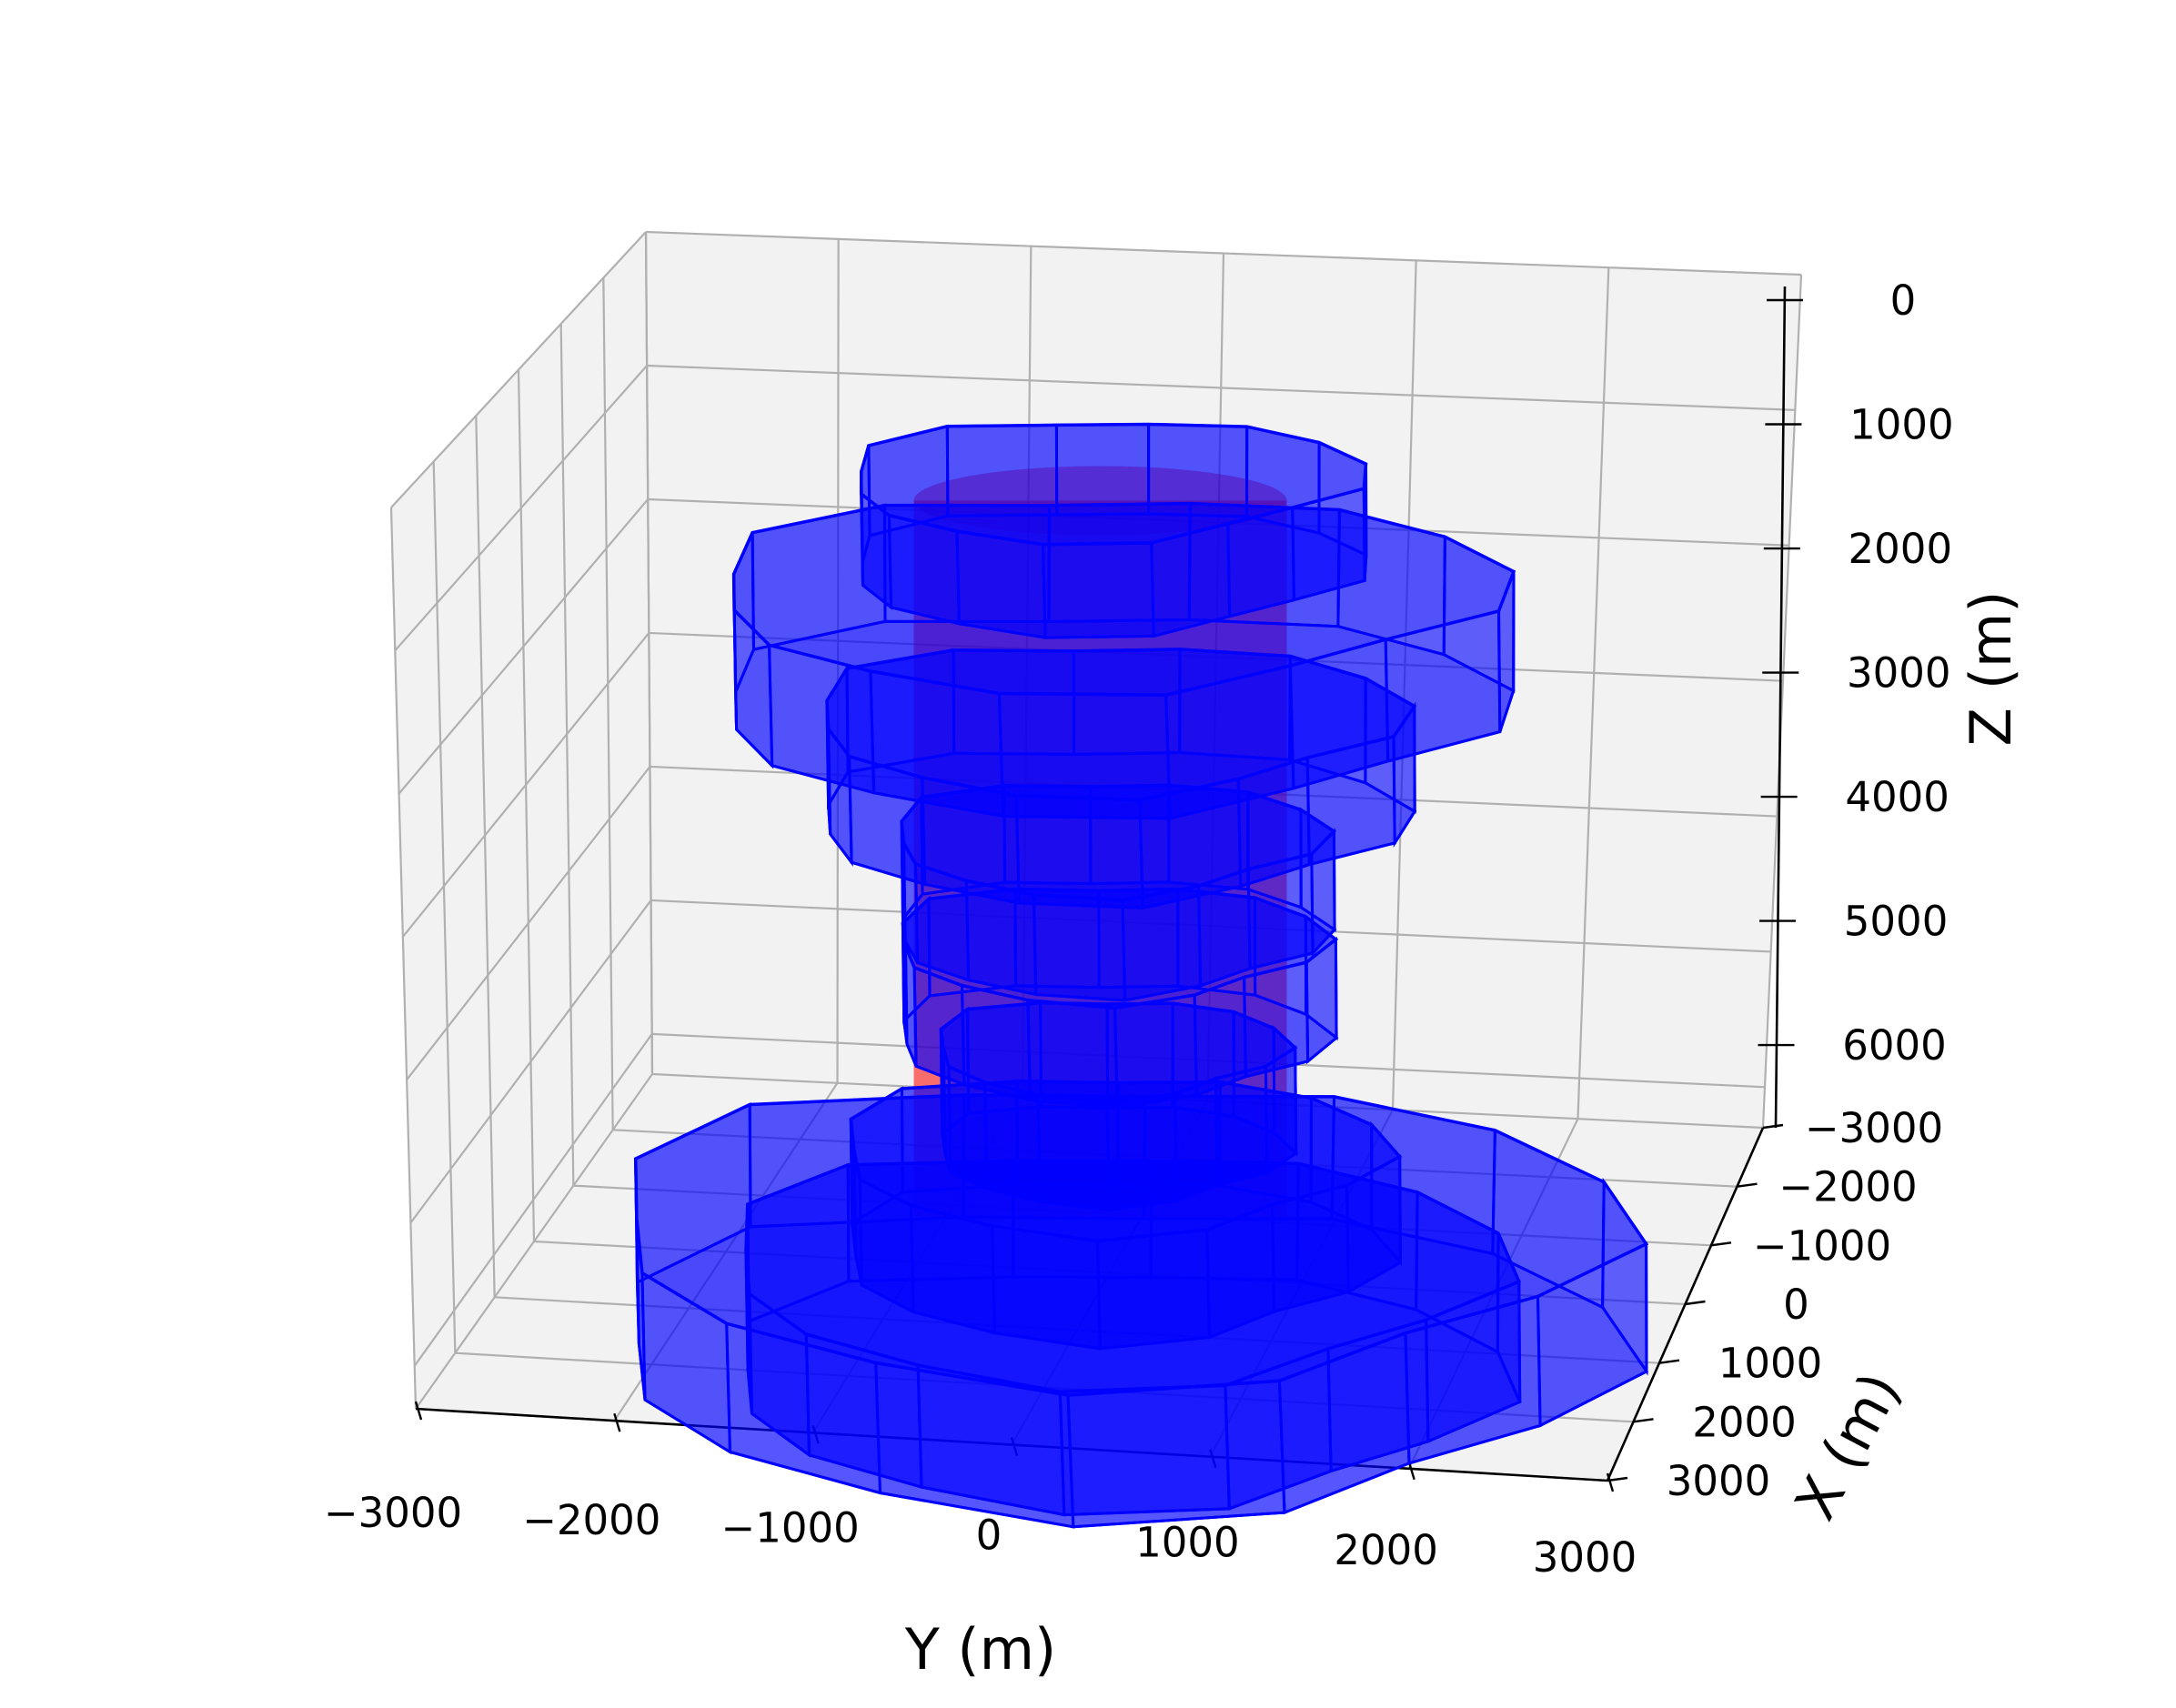 The width and height of the screenshot is (2176, 1708). What do you see at coordinates (1780, 707) in the screenshot?
I see `z-axis-line` at bounding box center [1780, 707].